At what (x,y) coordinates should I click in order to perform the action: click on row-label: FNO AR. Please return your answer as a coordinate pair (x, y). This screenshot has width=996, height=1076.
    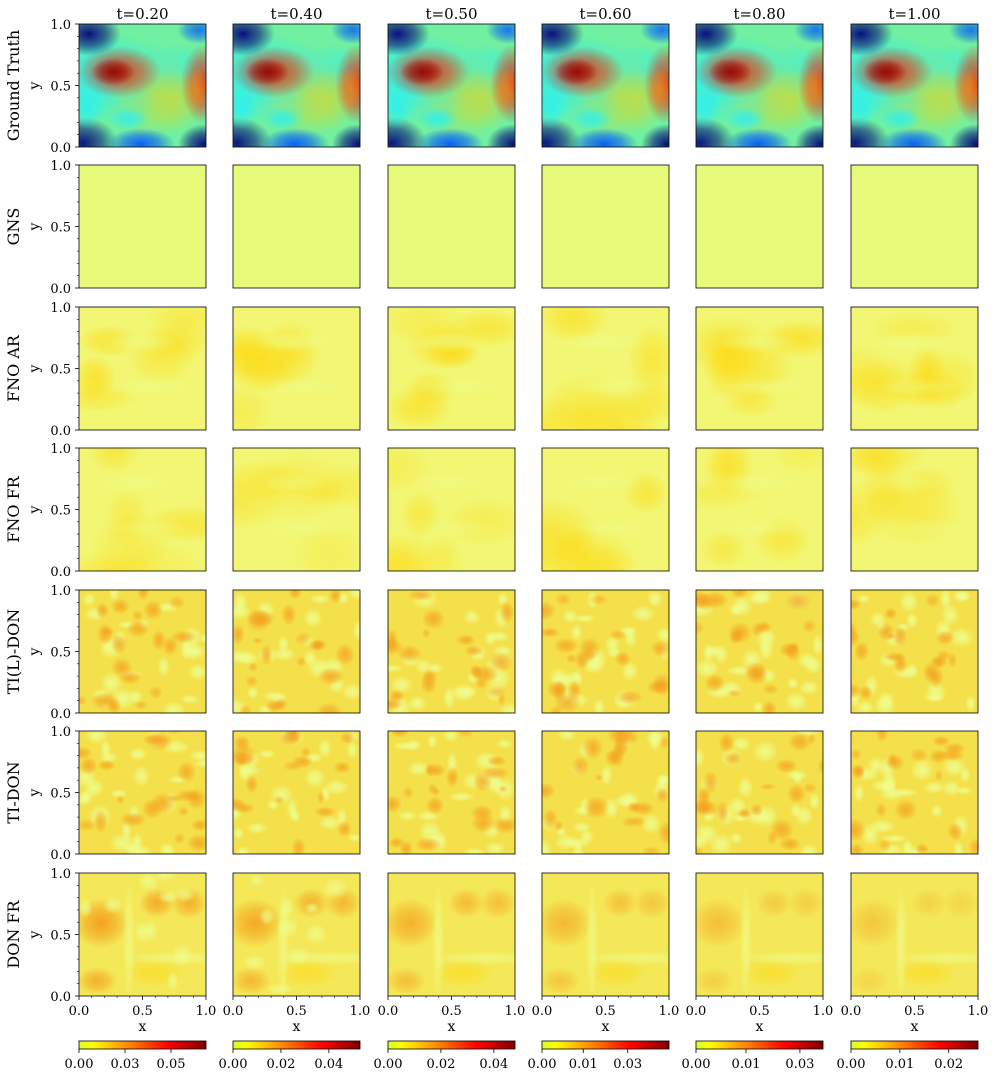
    Looking at the image, I should click on (13, 368).